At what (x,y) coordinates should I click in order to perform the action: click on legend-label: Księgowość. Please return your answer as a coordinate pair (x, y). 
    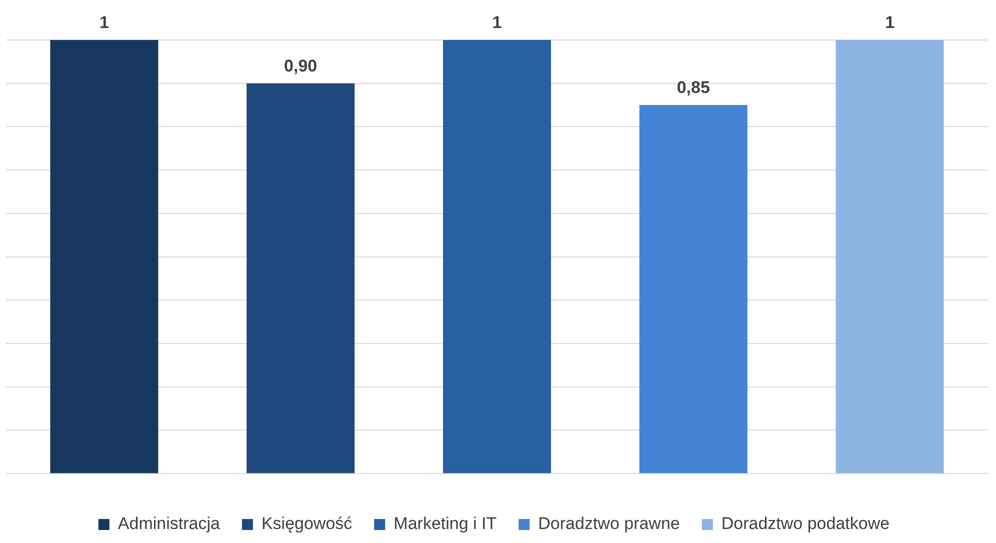
    Looking at the image, I should click on (307, 524).